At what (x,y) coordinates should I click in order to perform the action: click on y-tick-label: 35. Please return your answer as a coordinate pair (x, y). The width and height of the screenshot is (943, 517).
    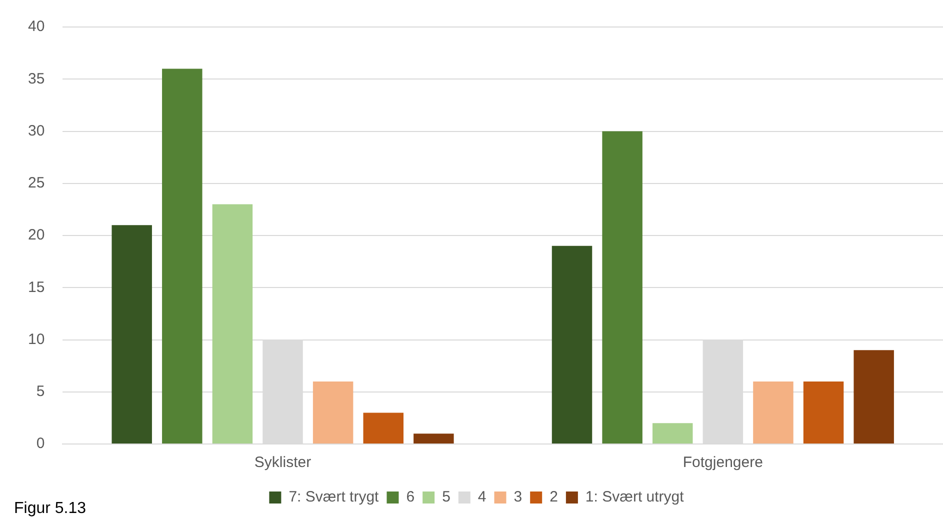
    Looking at the image, I should click on (36, 79).